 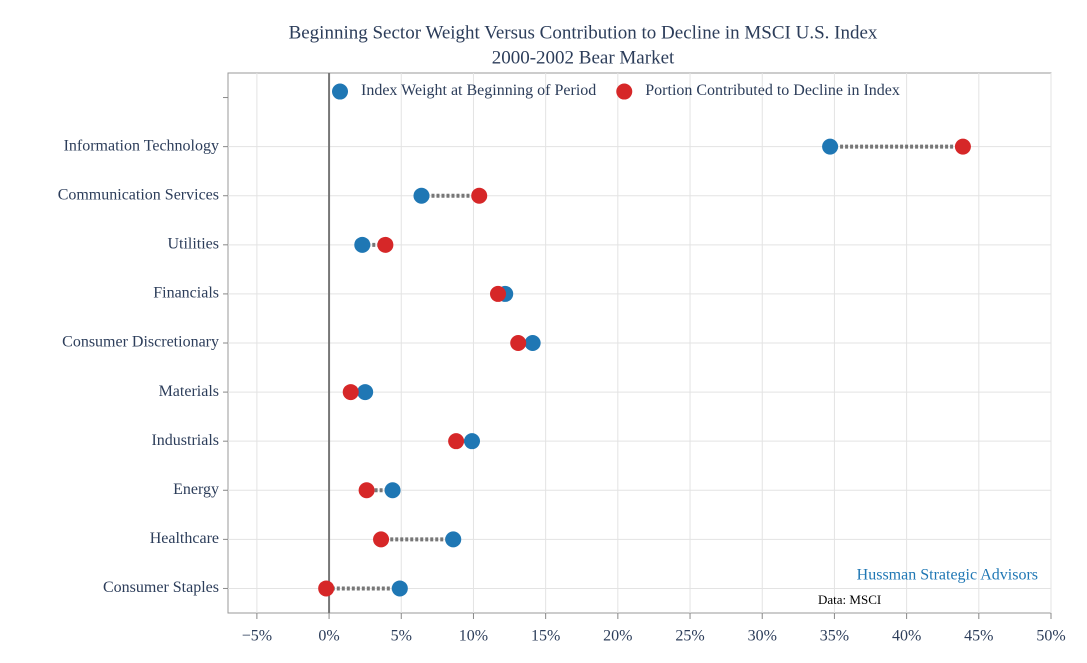 I want to click on y-tick-label: Industrials, so click(x=185, y=440).